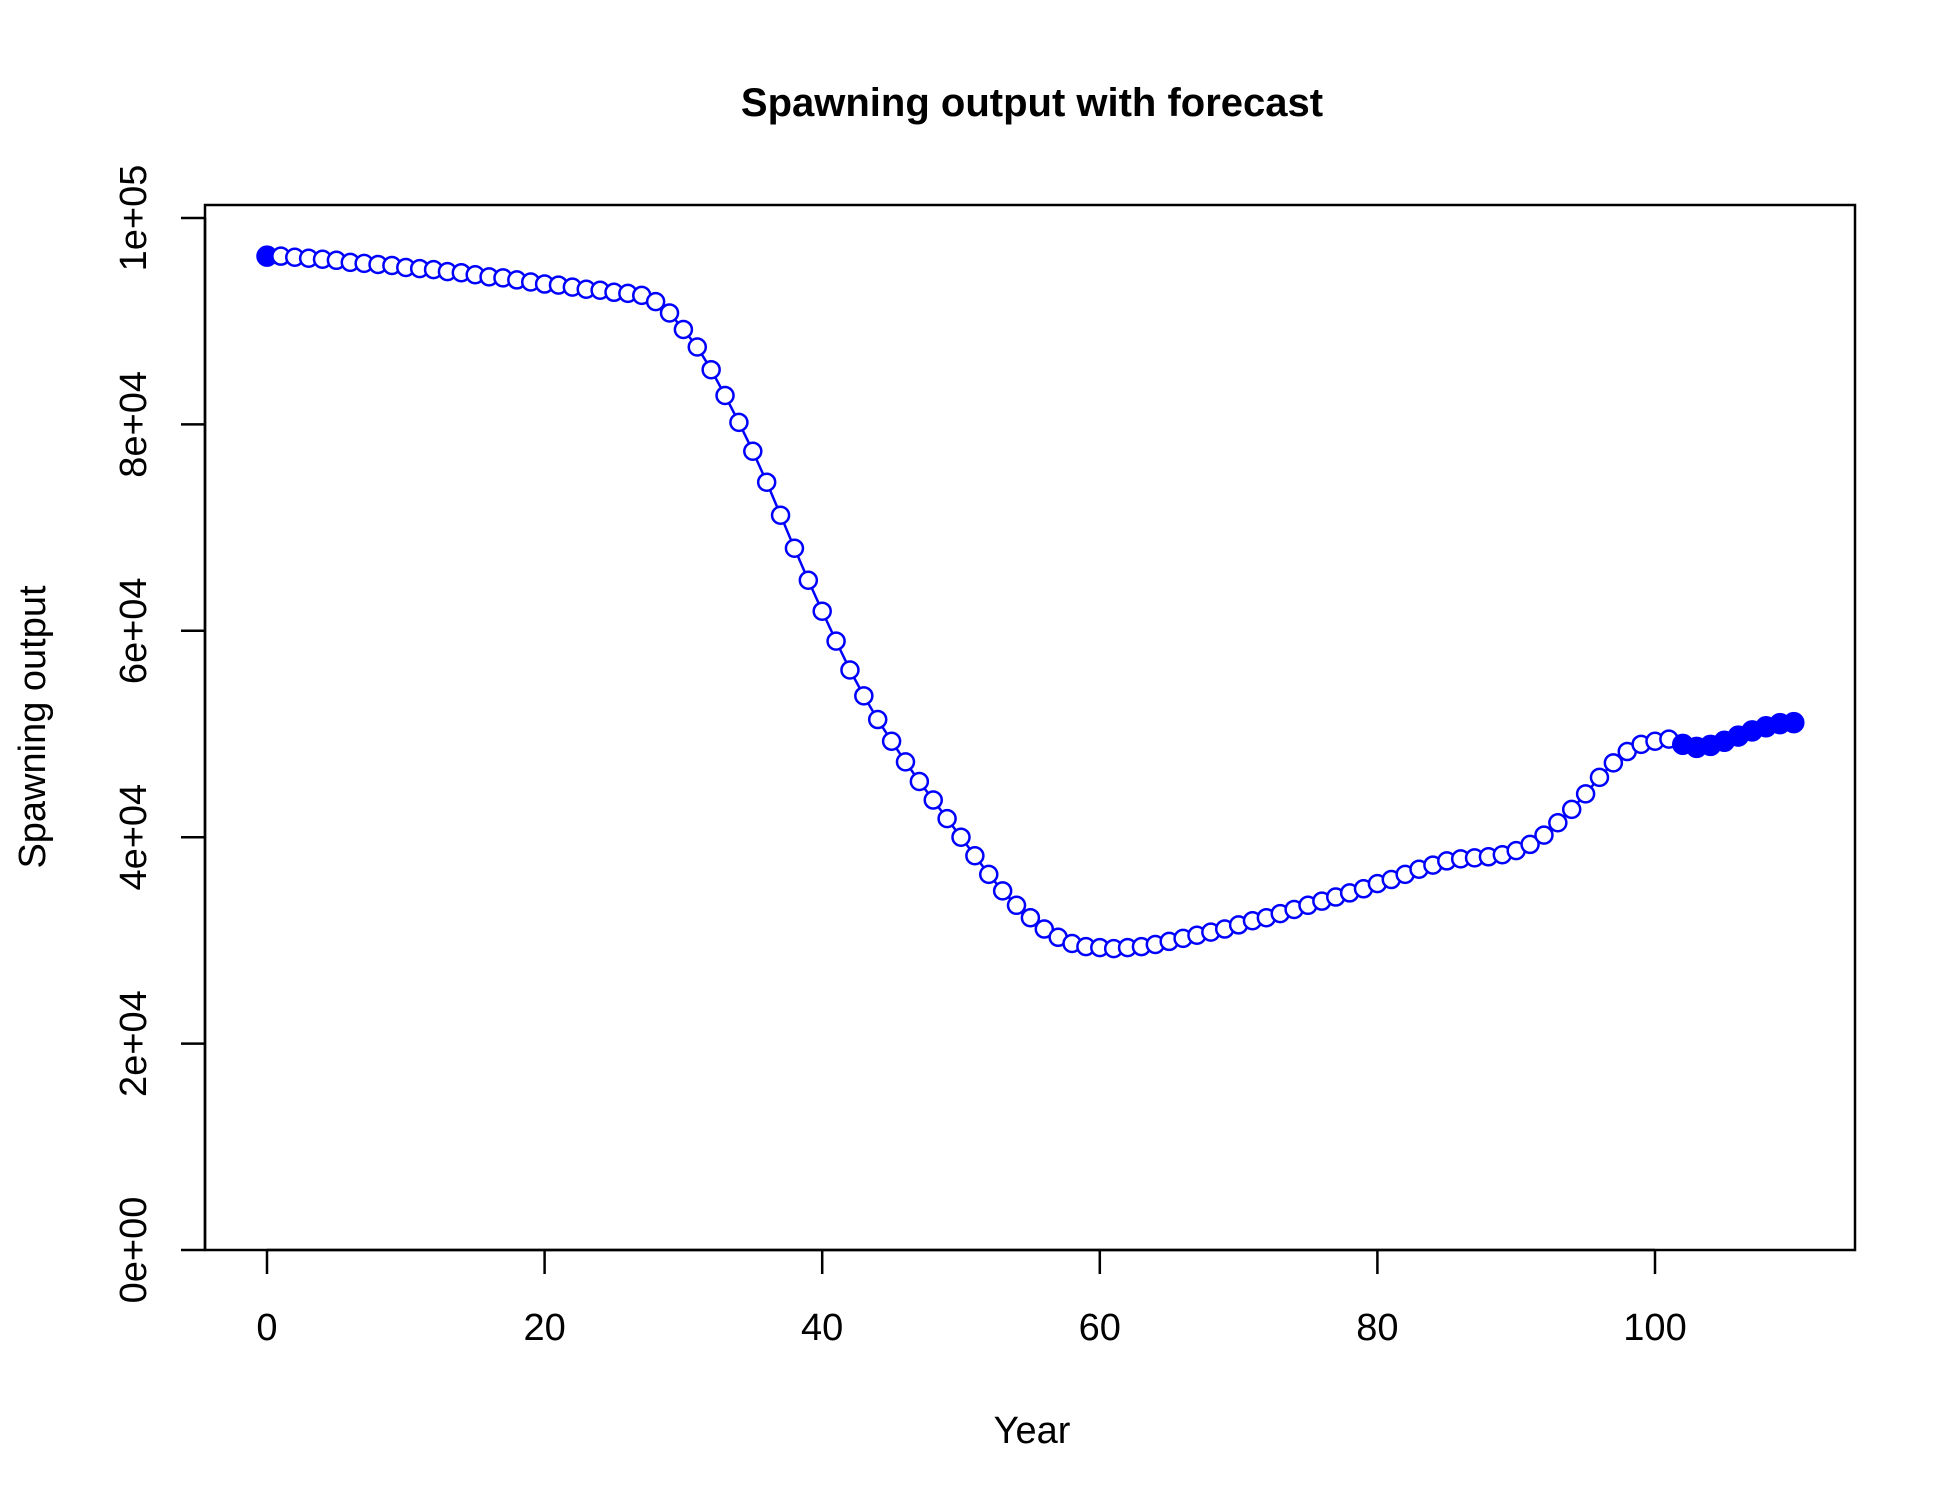 The width and height of the screenshot is (1950, 1505). I want to click on y-axis-label: Spawning output, so click(33, 727).